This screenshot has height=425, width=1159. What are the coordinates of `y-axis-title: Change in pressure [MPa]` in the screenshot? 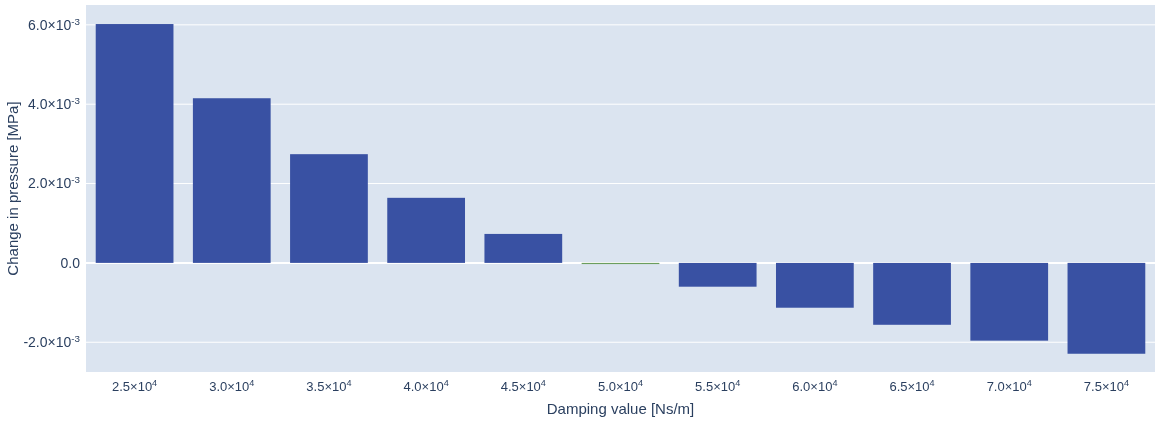 It's located at (12, 188).